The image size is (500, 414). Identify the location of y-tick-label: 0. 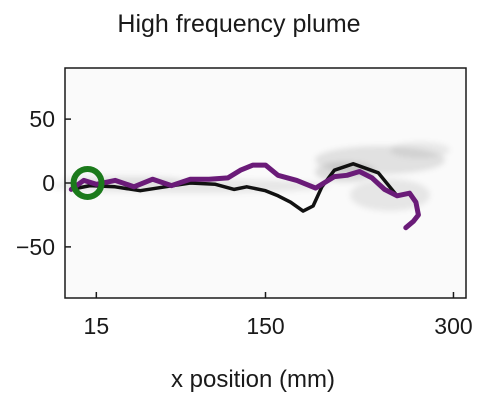
(48, 183).